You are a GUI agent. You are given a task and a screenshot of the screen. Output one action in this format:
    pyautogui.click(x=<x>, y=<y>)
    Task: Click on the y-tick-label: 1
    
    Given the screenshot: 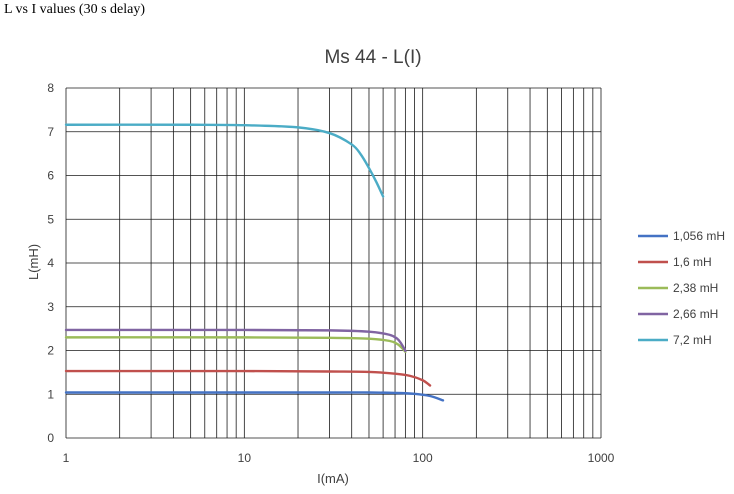 What is the action you would take?
    pyautogui.click(x=50, y=394)
    